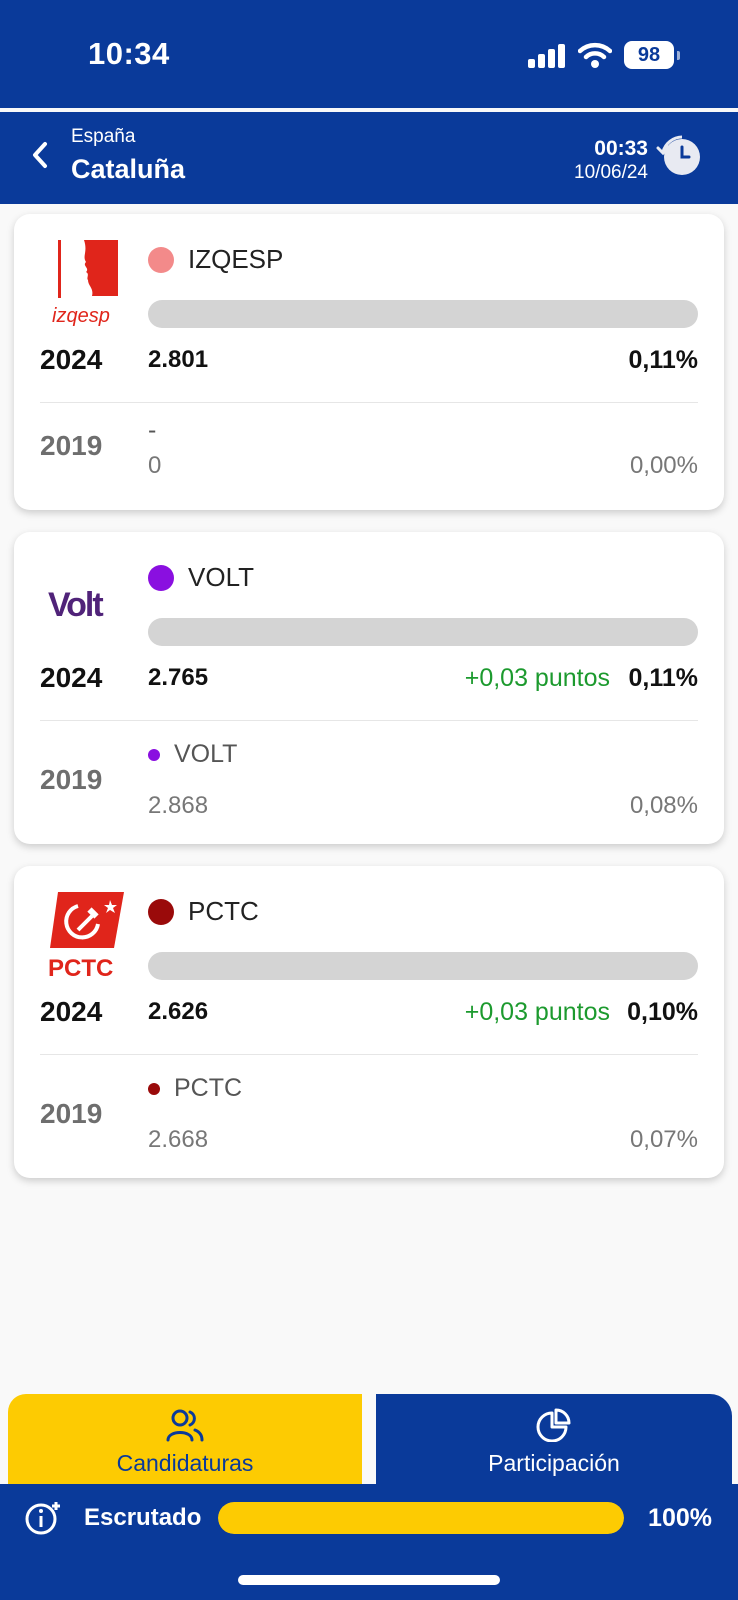 This screenshot has height=1600, width=738. What do you see at coordinates (662, 1012) in the screenshot?
I see `percent-current: 0,10%` at bounding box center [662, 1012].